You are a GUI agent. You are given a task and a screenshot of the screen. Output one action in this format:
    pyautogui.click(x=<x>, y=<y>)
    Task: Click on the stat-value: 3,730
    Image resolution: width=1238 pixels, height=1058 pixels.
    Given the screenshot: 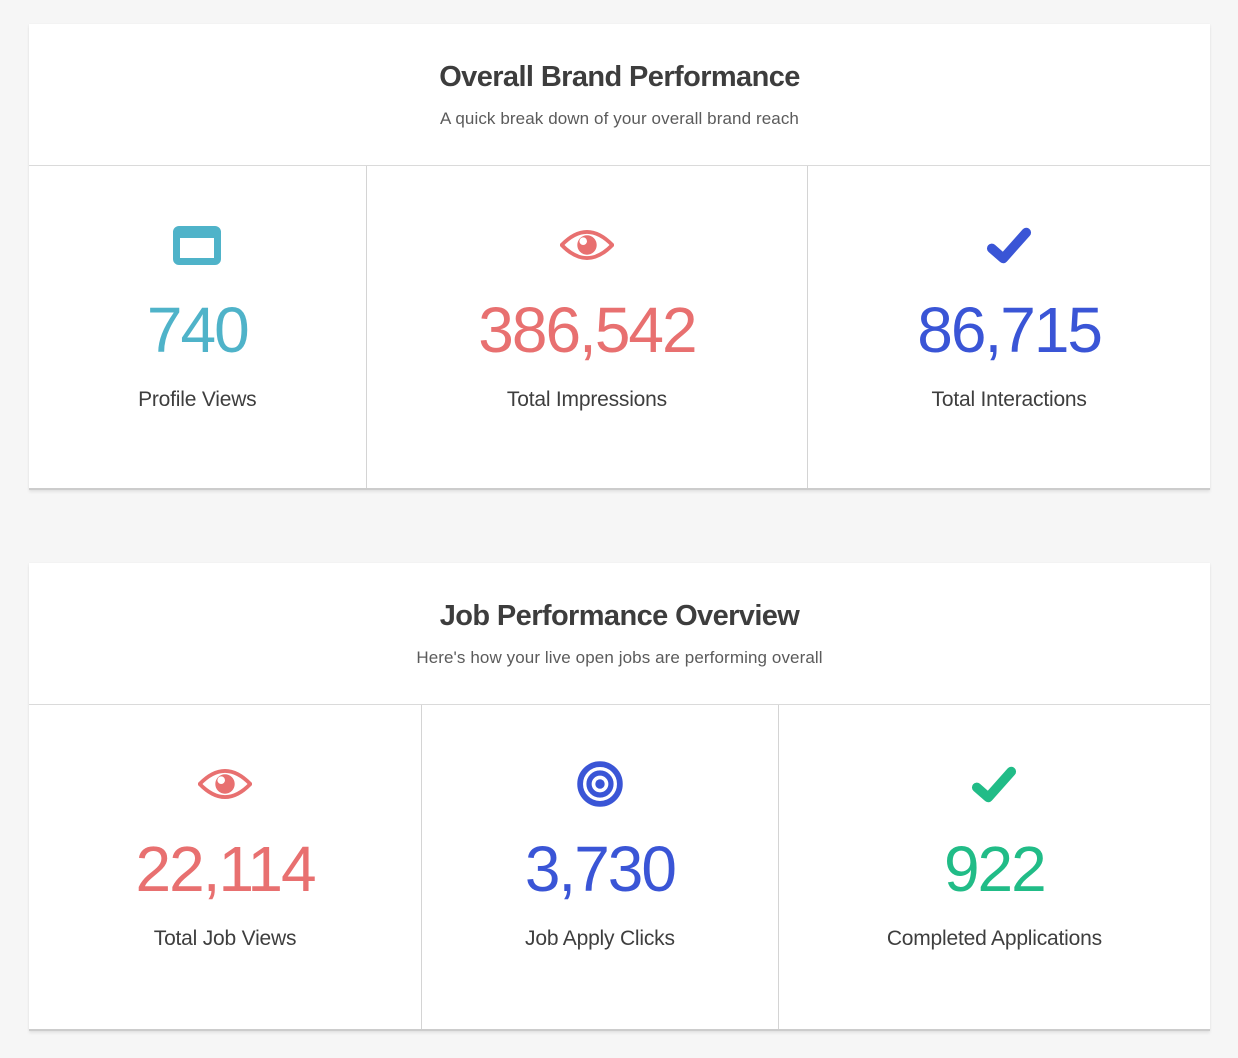 What is the action you would take?
    pyautogui.click(x=600, y=869)
    